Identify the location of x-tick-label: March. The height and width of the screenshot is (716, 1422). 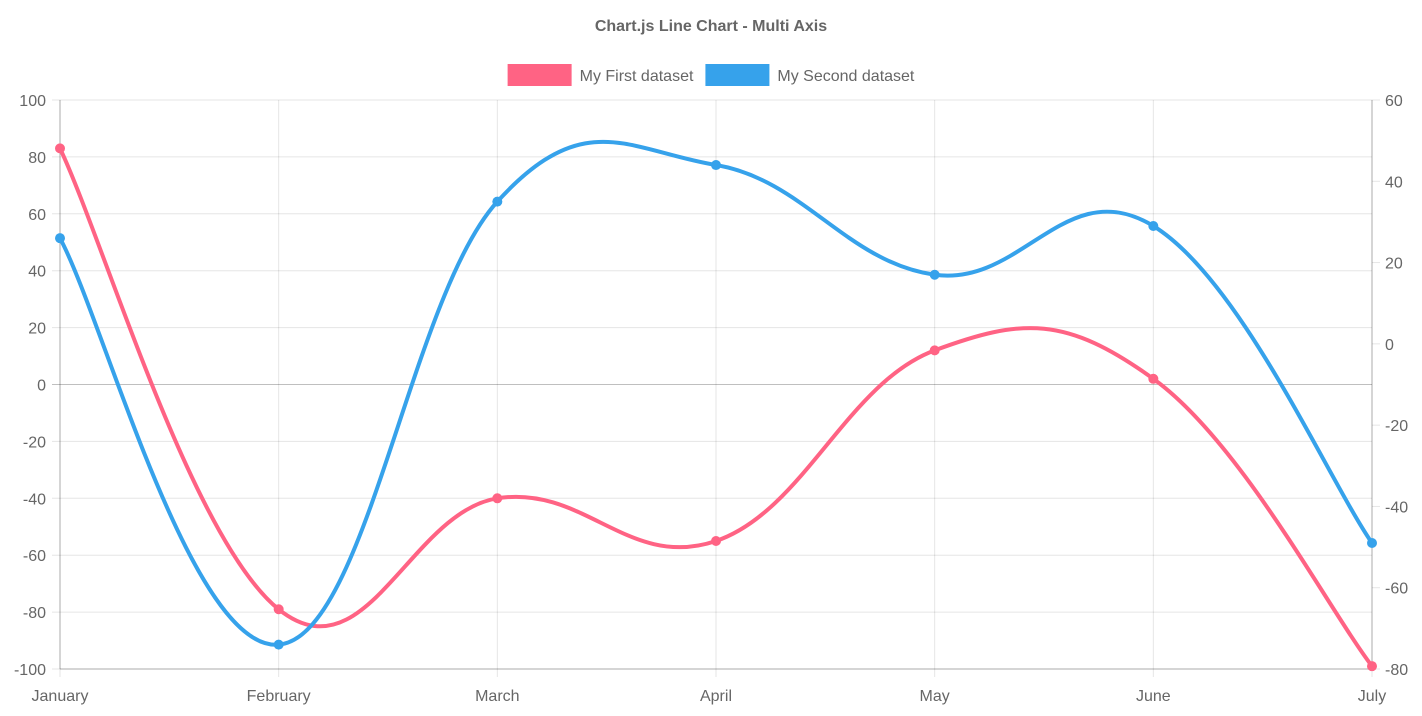
(497, 696).